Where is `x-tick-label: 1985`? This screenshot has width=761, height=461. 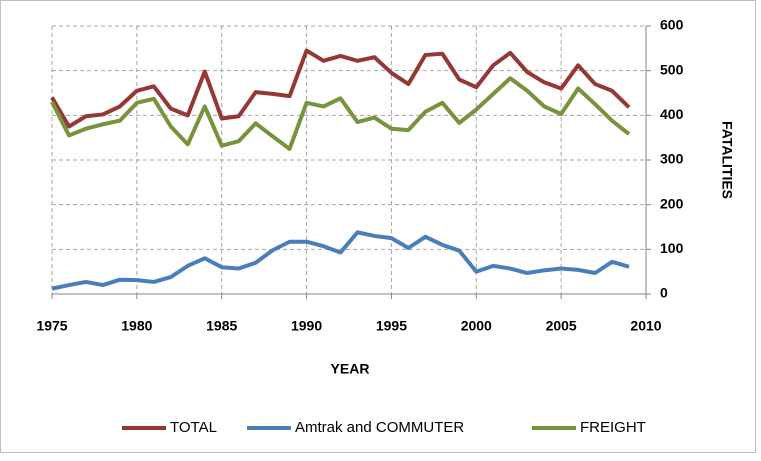 x-tick-label: 1985 is located at coordinates (221, 326).